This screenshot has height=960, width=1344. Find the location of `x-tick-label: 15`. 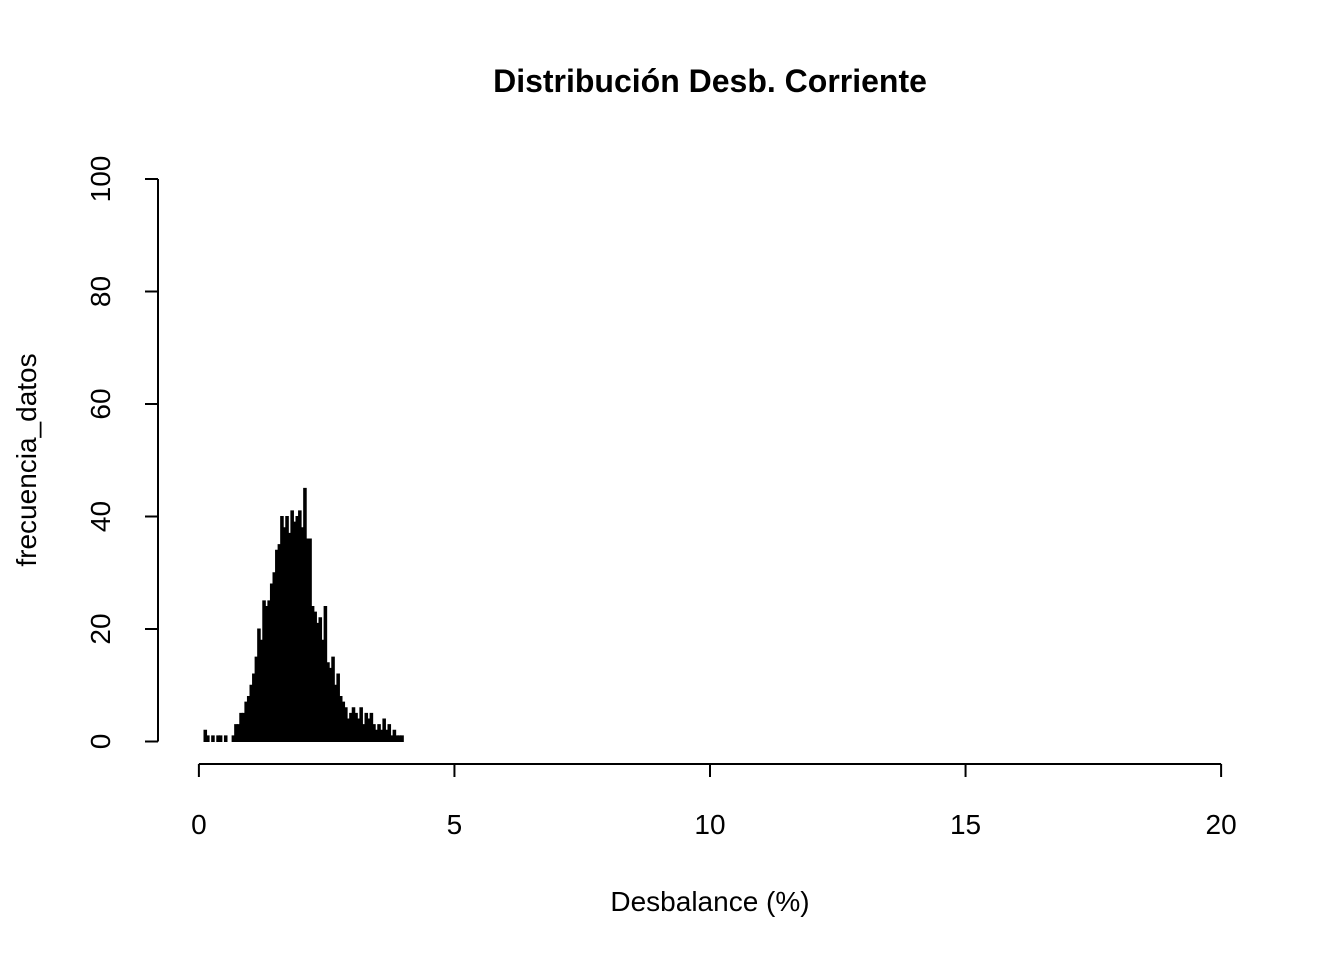

x-tick-label: 15 is located at coordinates (965, 824).